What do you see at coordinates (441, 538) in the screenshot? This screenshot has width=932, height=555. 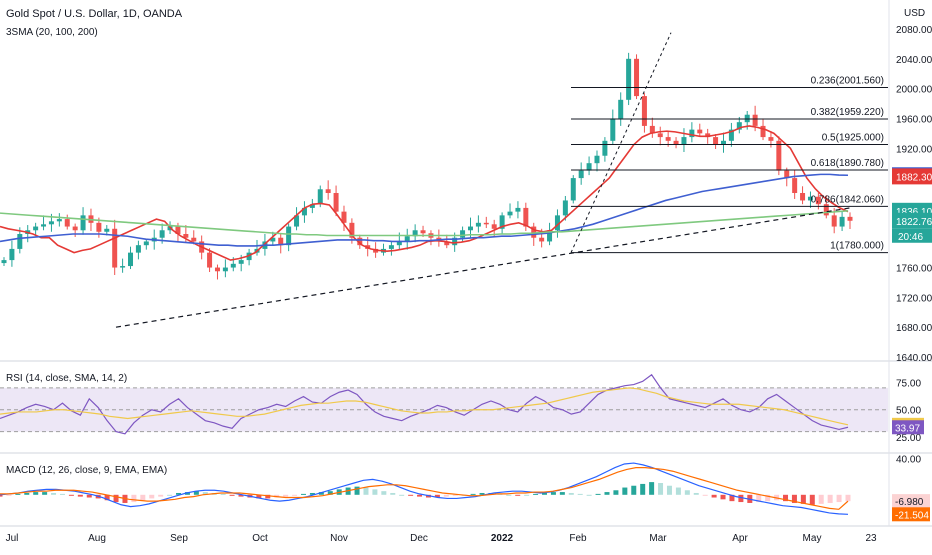 I see `date-axis: Jul Aug Sep Oct Nov Dec 2022 Feb Mar Apr May 23` at bounding box center [441, 538].